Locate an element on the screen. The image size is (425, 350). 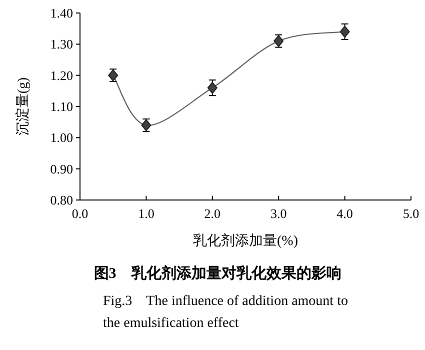
x-tick-label: 3.0 is located at coordinates (278, 213).